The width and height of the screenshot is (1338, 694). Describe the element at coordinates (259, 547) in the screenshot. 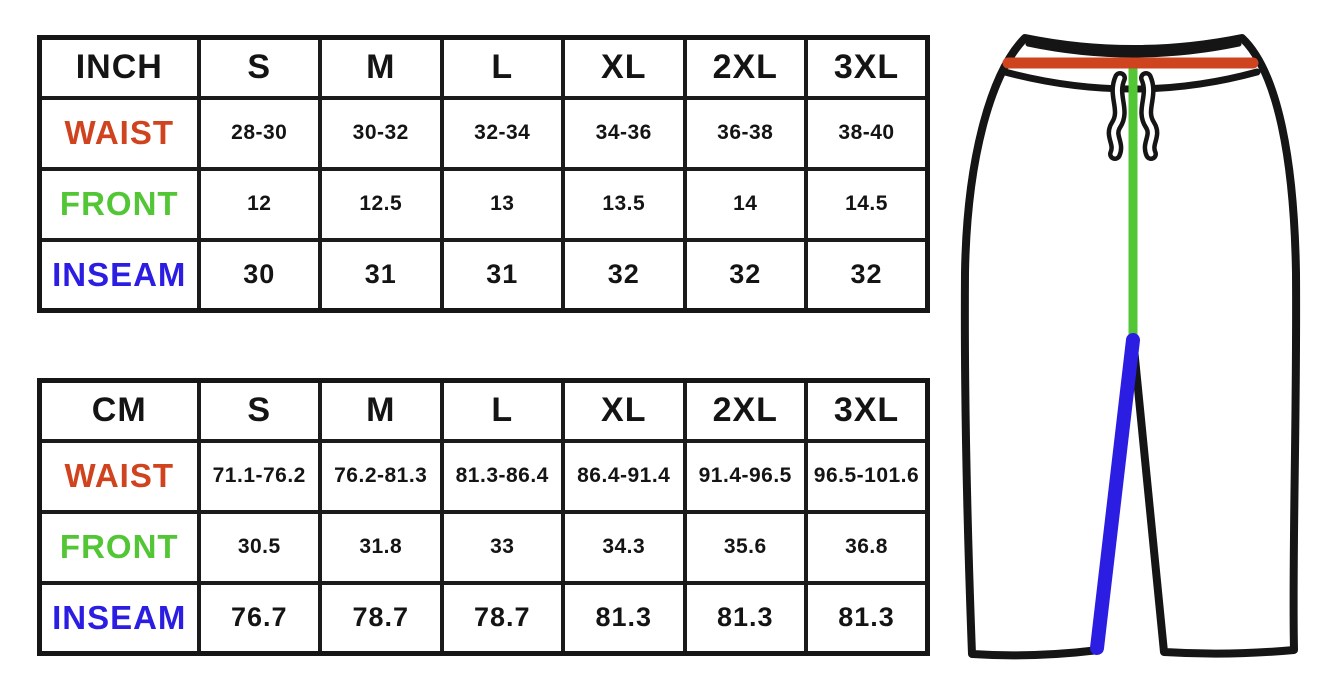

I see `front-value-cell: 30.5` at that location.